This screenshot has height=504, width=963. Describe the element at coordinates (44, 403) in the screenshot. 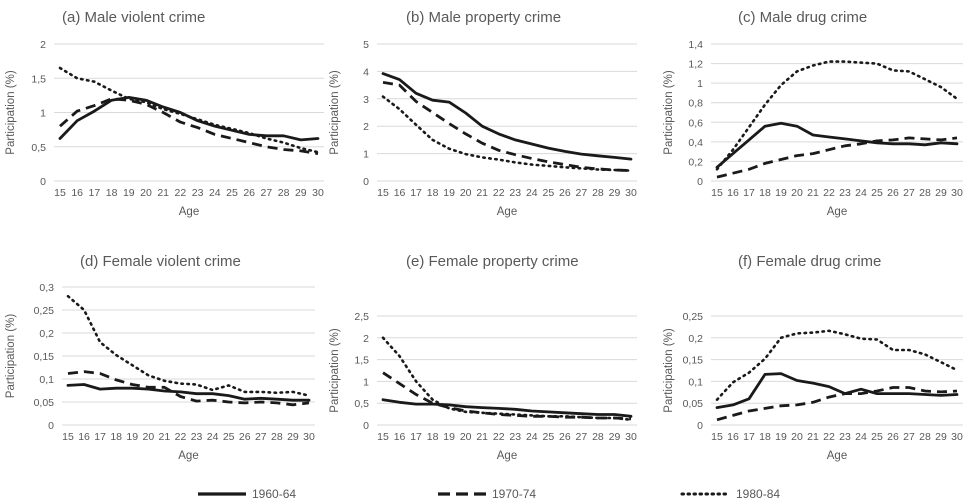

I see `y-tick-label: 0,05` at that location.